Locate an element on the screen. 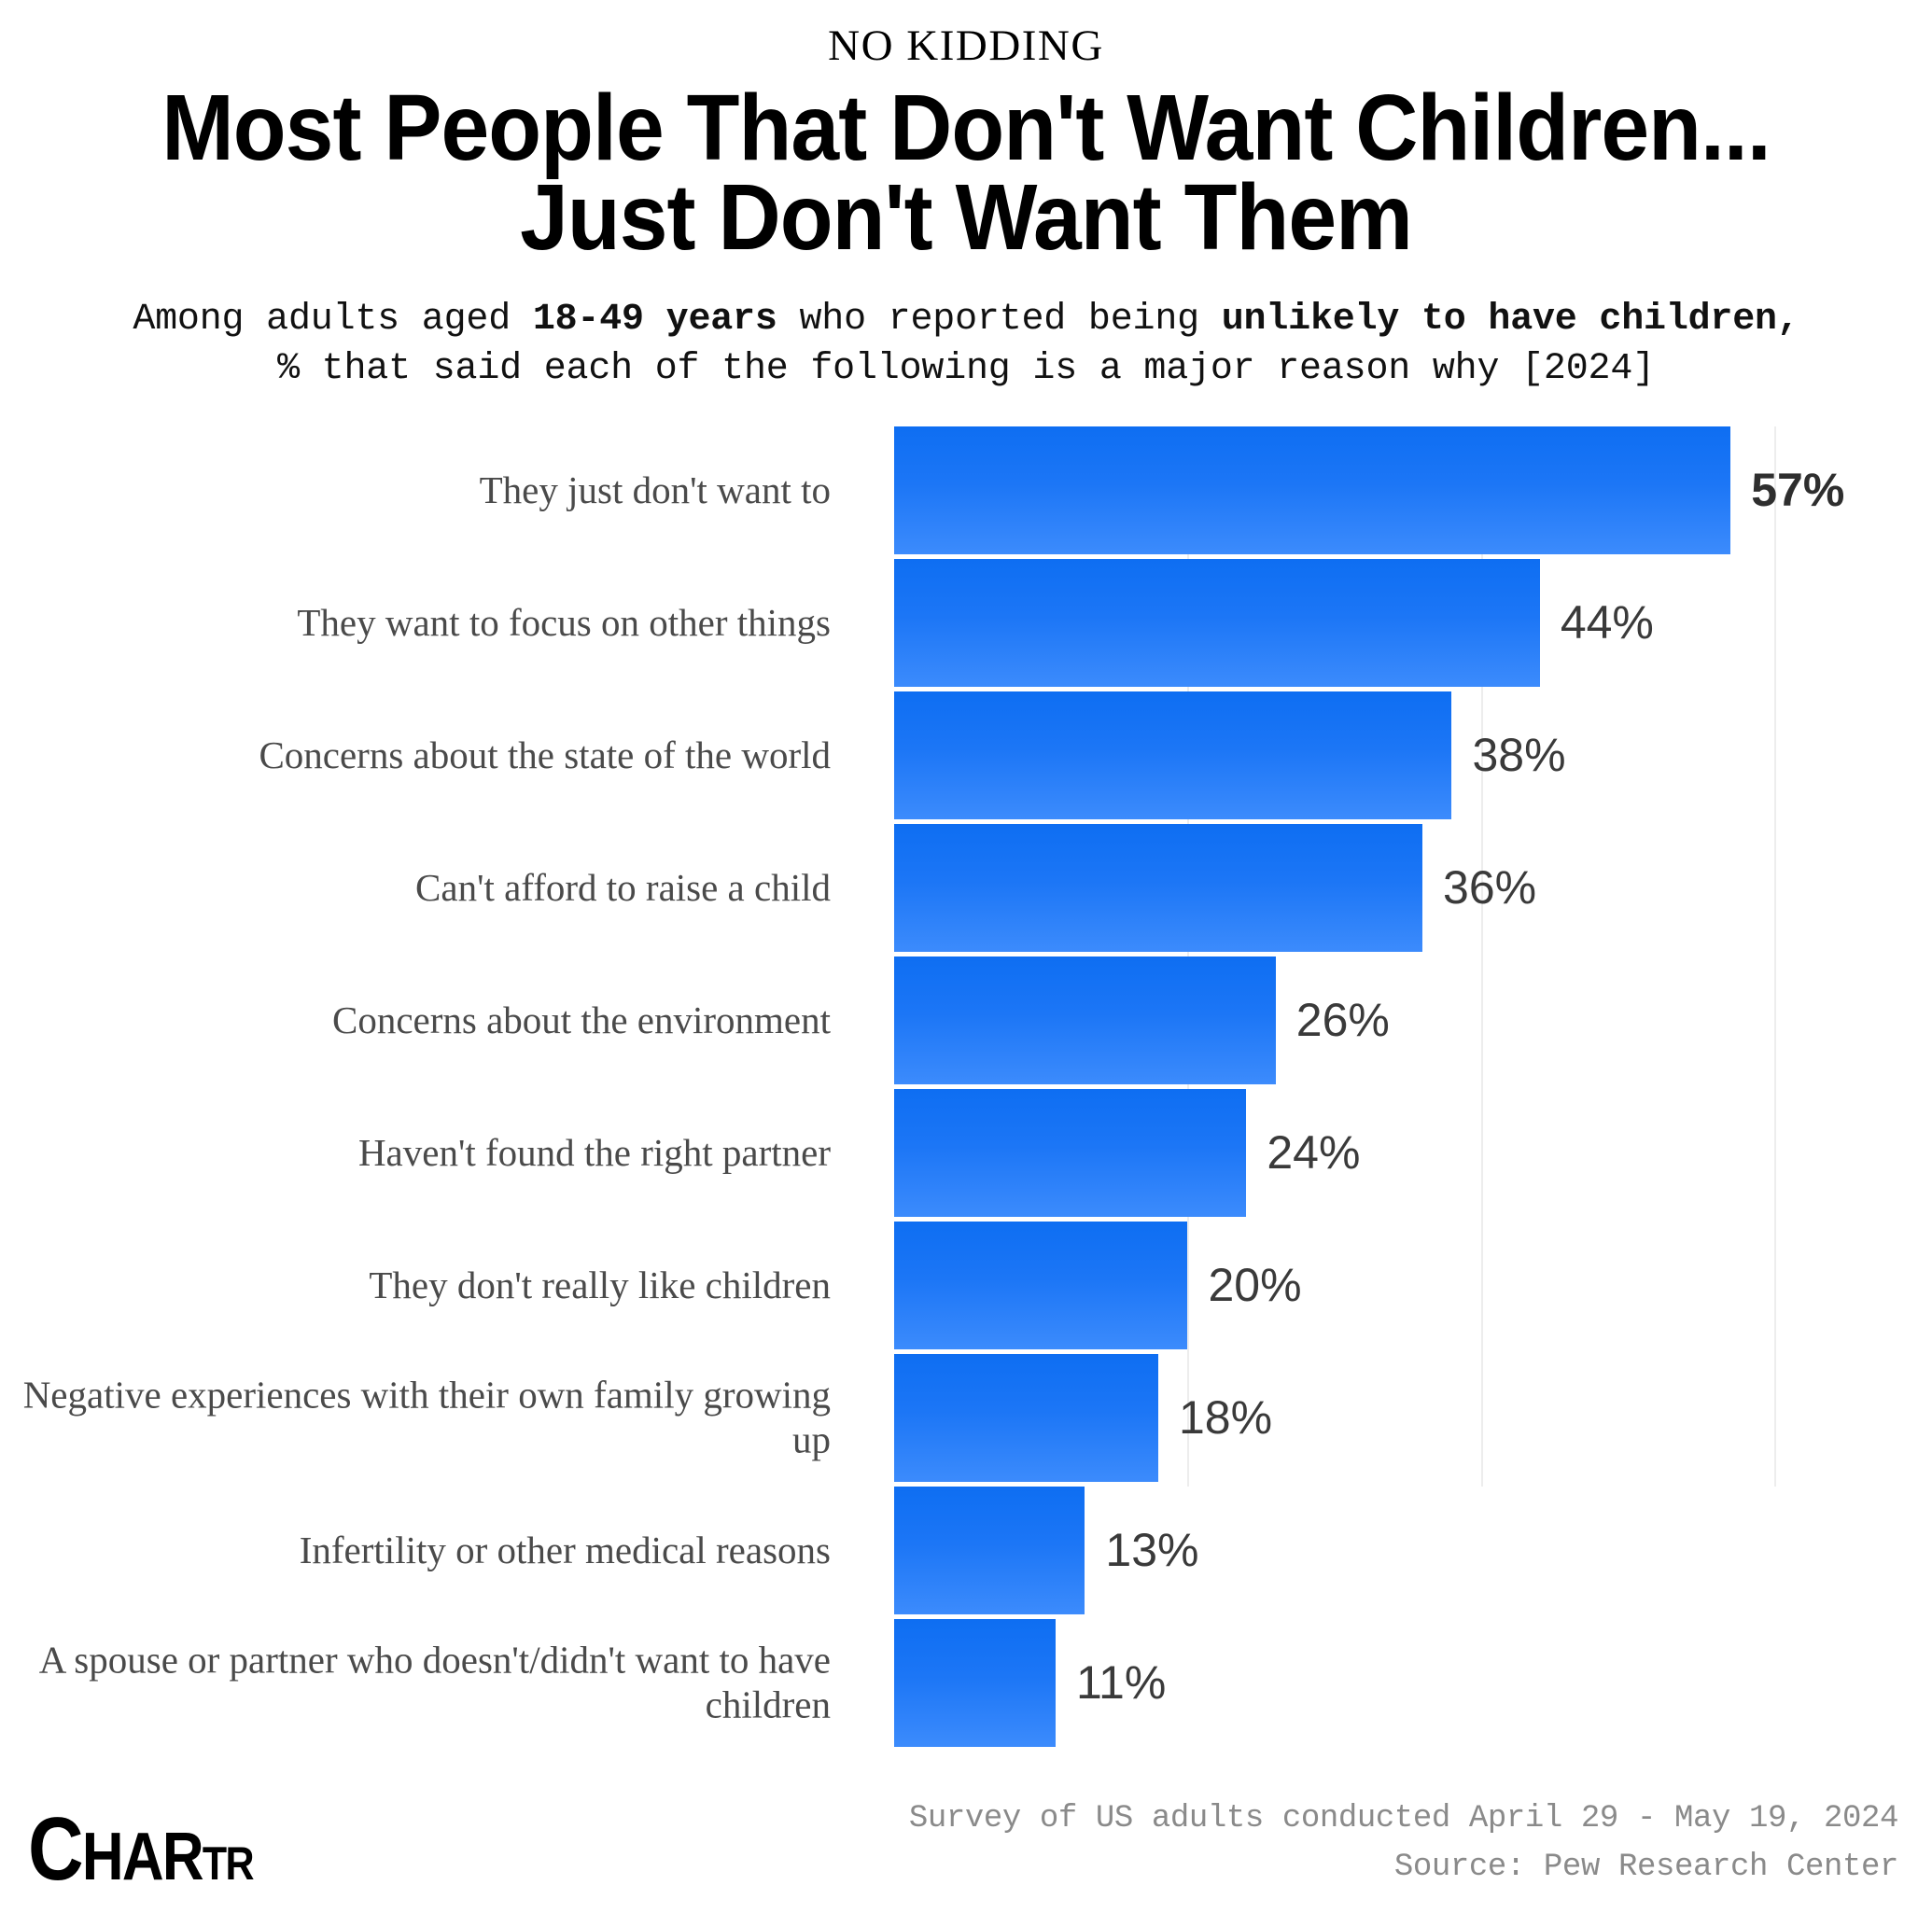  bar: 18% is located at coordinates (1083, 1417).